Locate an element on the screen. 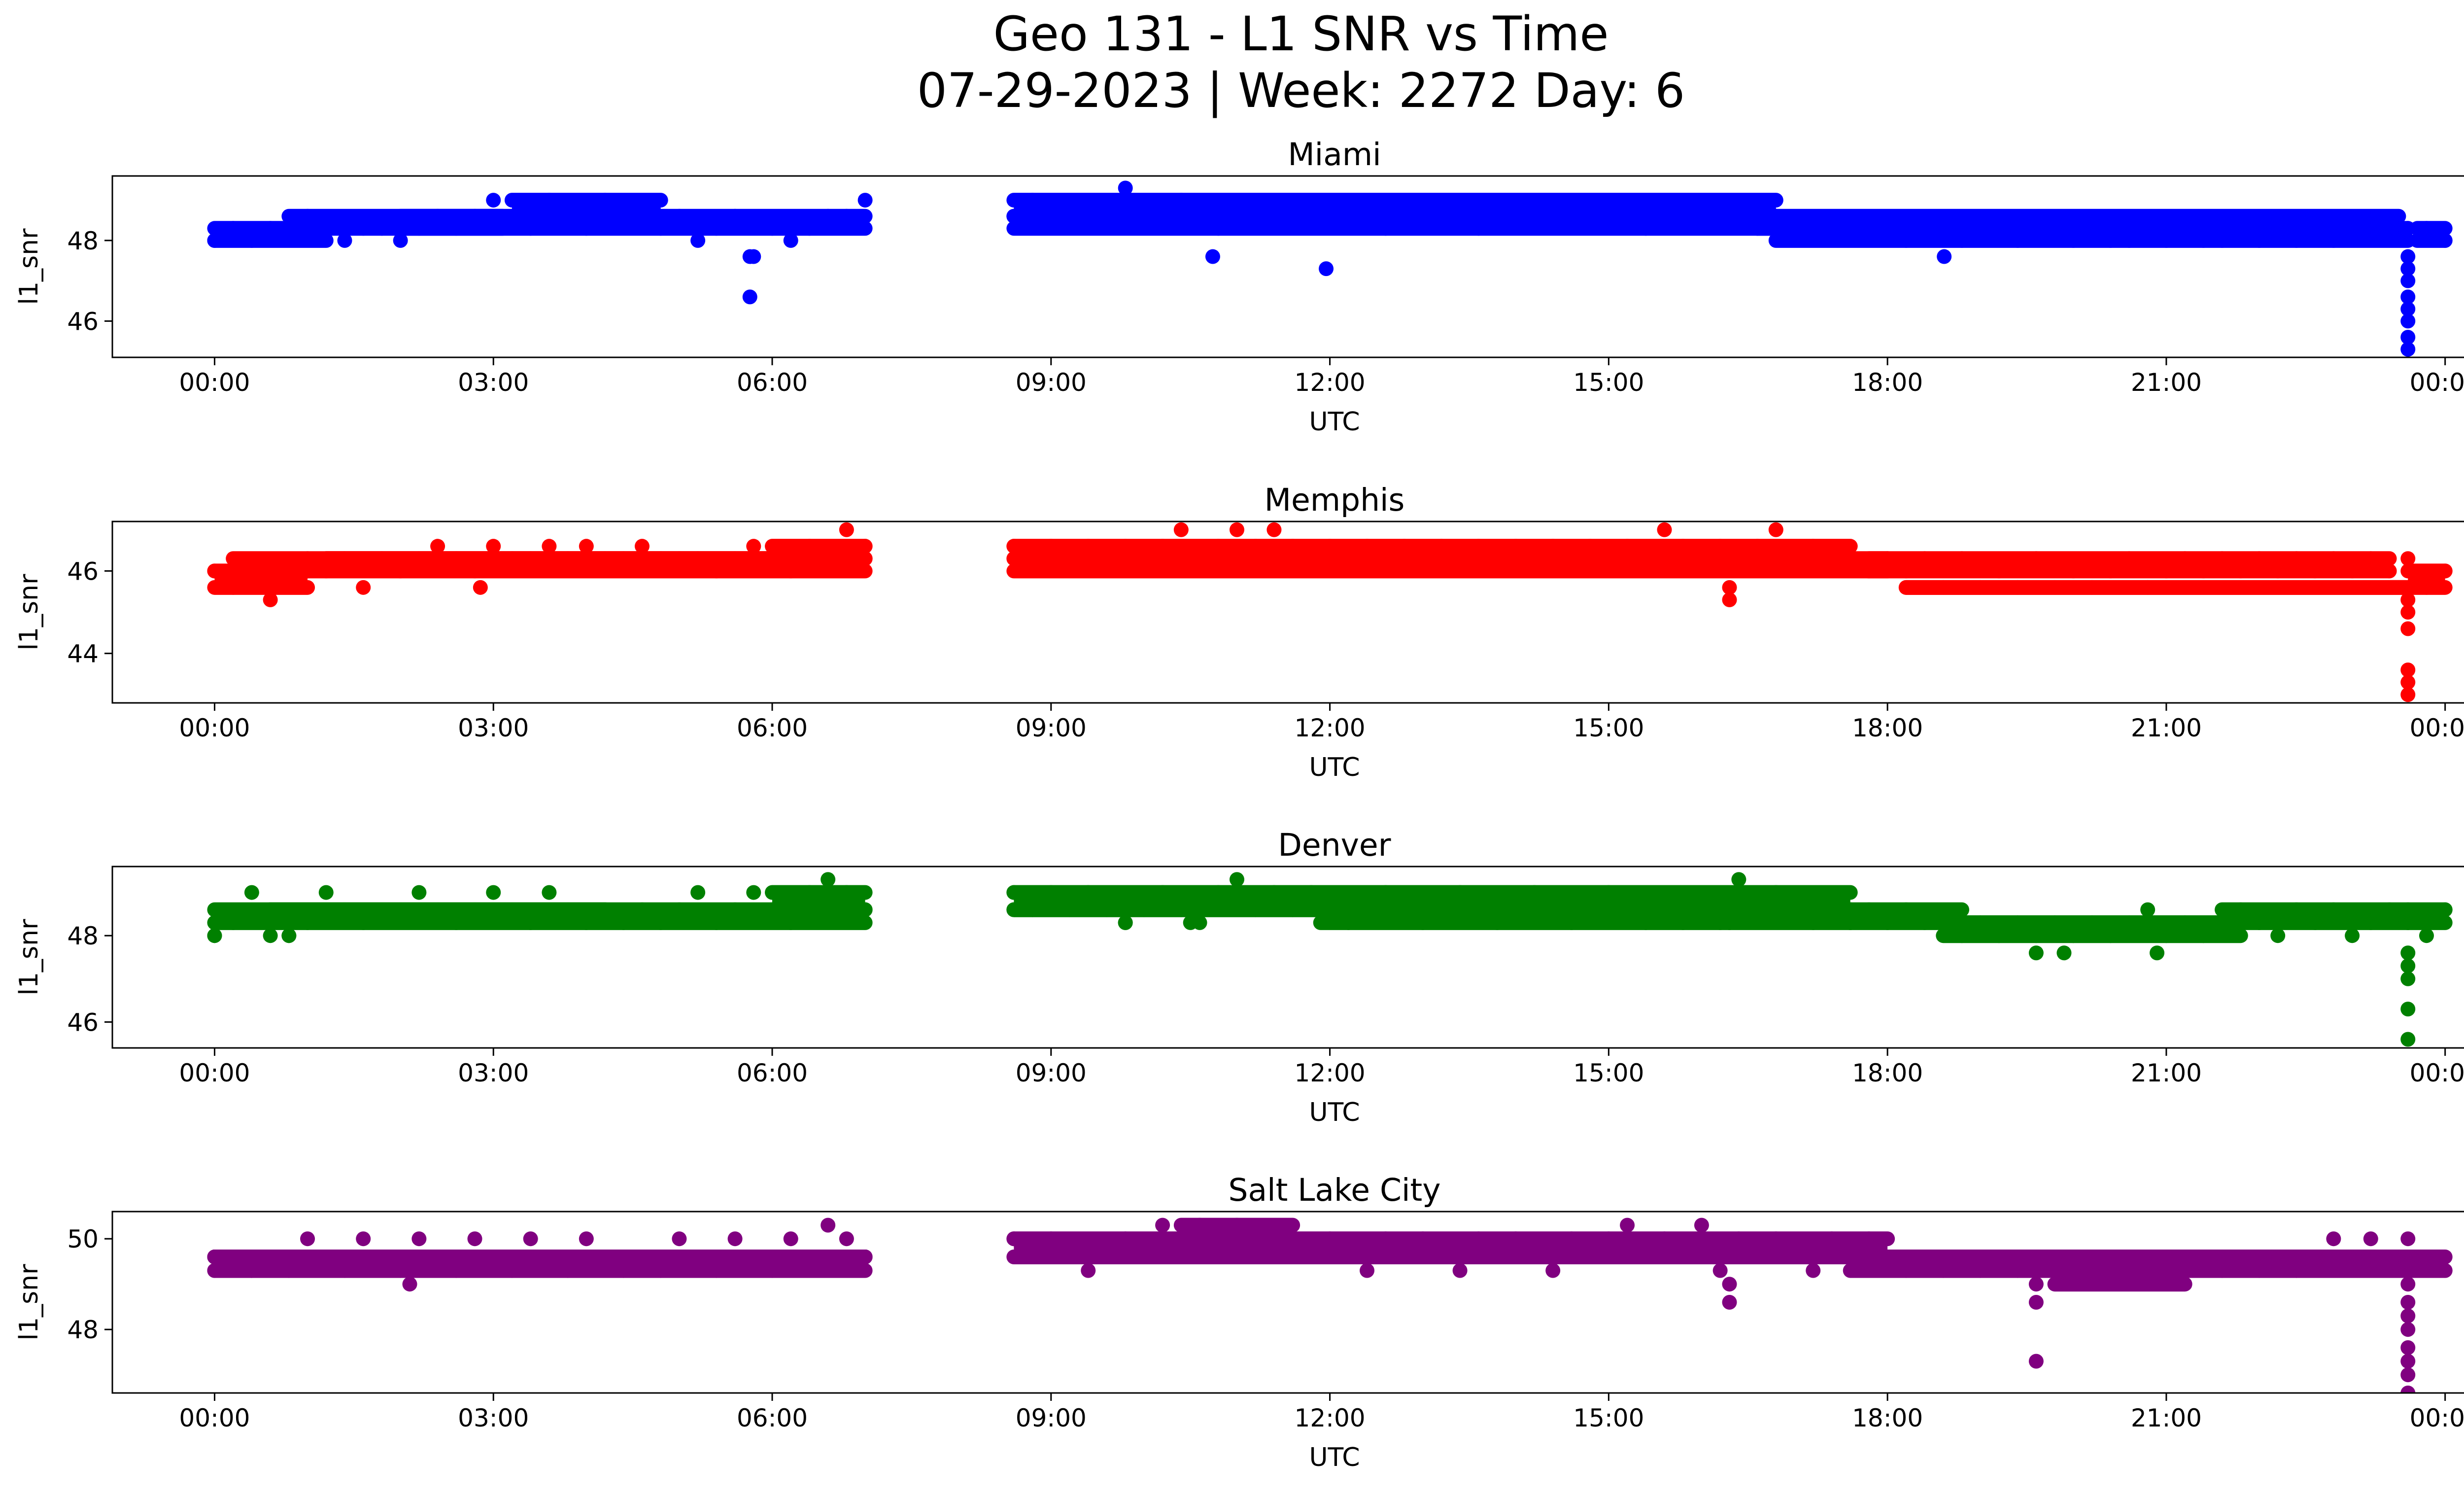 Image resolution: width=2464 pixels, height=1495 pixels. scatter-series is located at coordinates (1330, 959).